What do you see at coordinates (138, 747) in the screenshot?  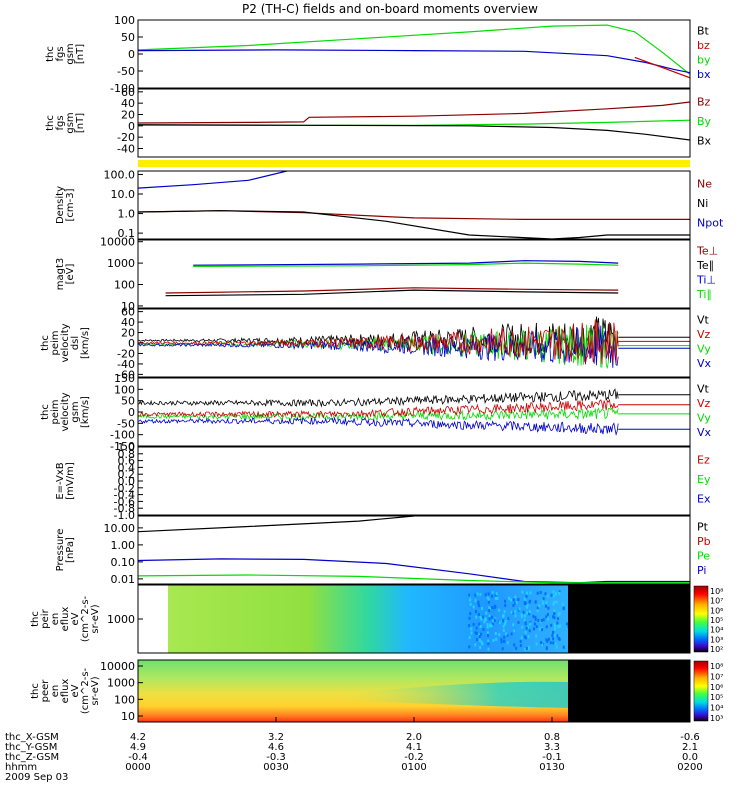 I see `x-row-value: 4.9` at bounding box center [138, 747].